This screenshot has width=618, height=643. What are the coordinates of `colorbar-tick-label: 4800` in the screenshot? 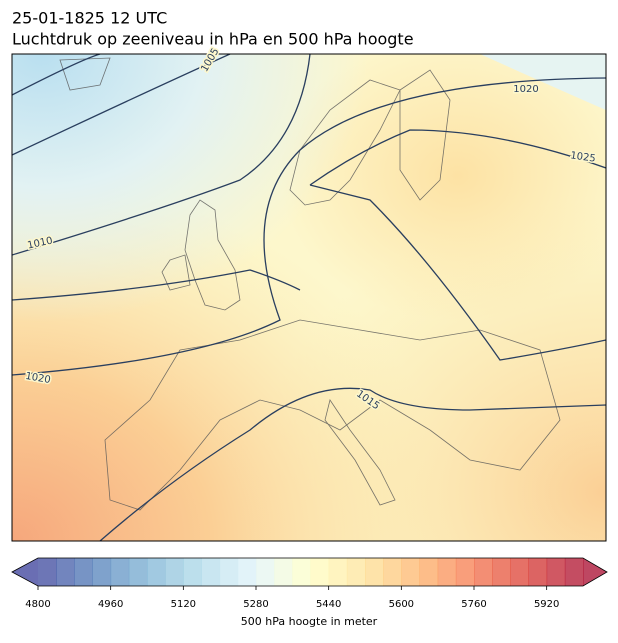 It's located at (37, 604).